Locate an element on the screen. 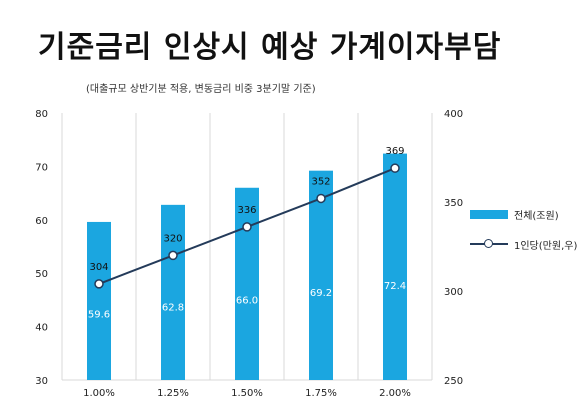  legend-item-bar: 전체(조원) is located at coordinates (523, 214).